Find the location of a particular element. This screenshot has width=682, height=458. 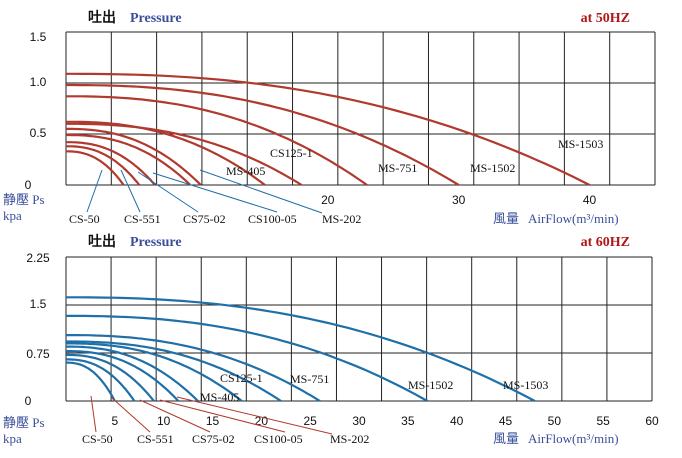

leader-ms202-50hz is located at coordinates (261, 191).